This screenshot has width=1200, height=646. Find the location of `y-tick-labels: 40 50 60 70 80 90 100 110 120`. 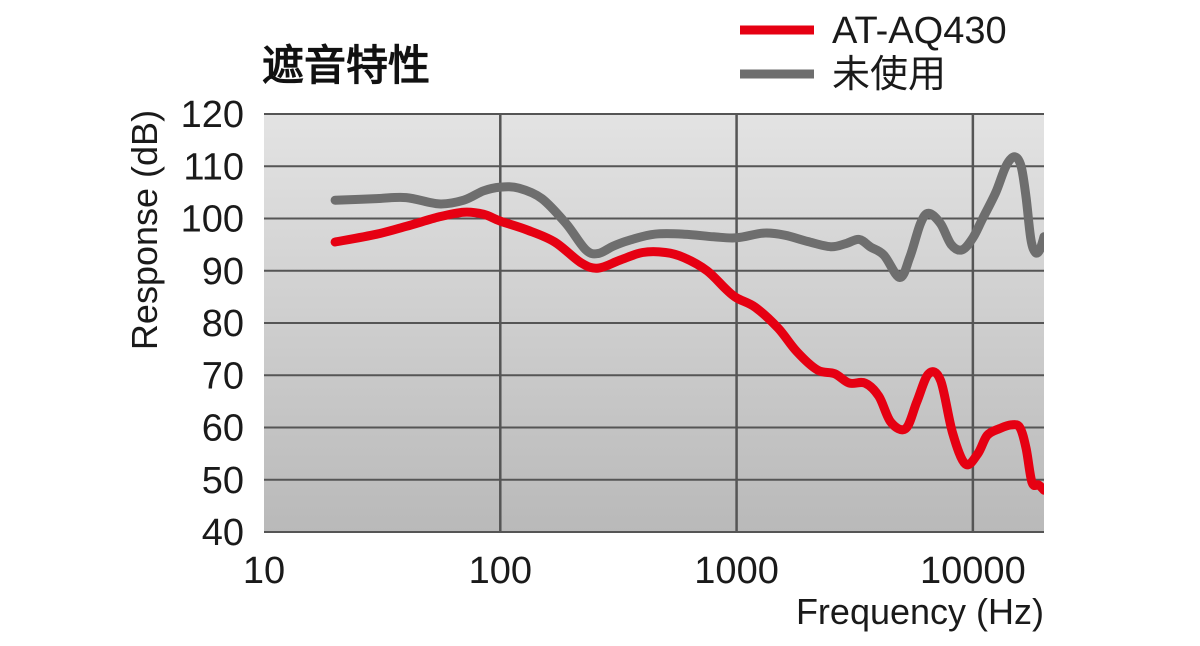

y-tick-labels: 40 50 60 70 80 90 100 110 120 is located at coordinates (212, 324).